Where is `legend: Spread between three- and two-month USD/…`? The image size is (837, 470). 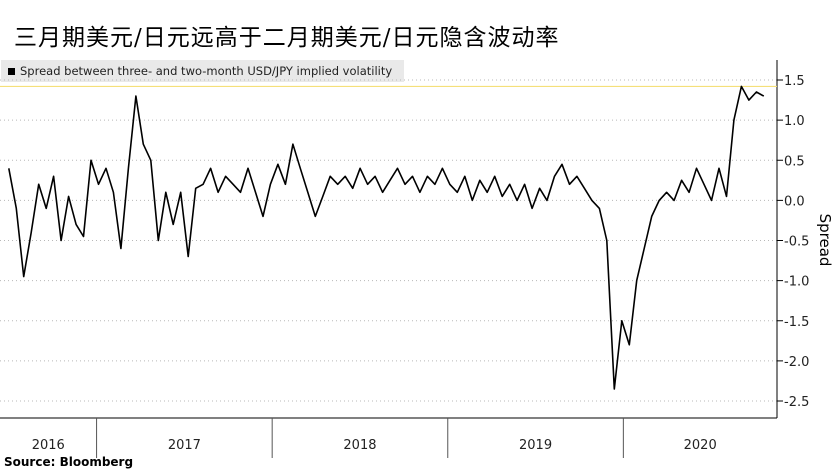 legend: Spread between three- and two-month USD/… is located at coordinates (202, 71).